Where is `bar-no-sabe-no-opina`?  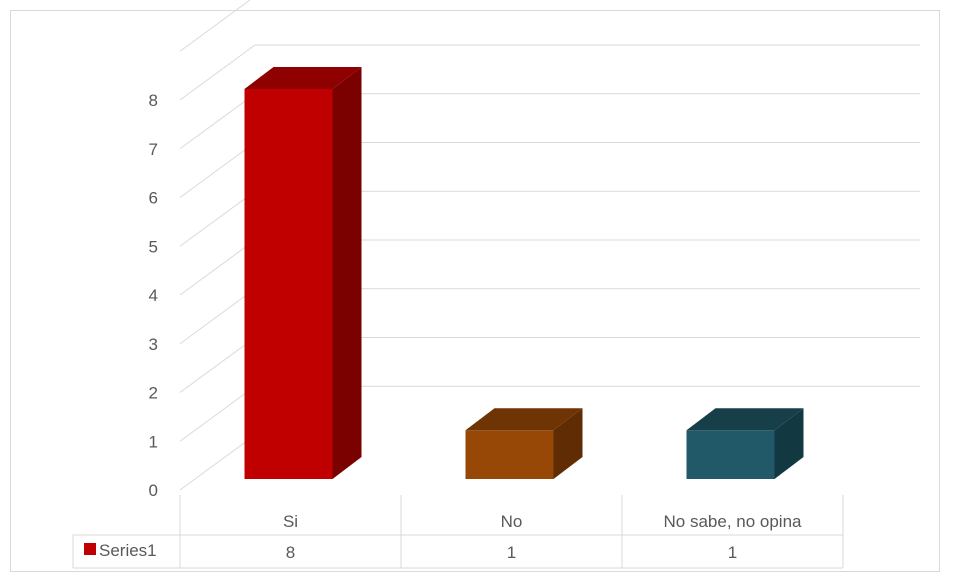 bar-no-sabe-no-opina is located at coordinates (745, 443).